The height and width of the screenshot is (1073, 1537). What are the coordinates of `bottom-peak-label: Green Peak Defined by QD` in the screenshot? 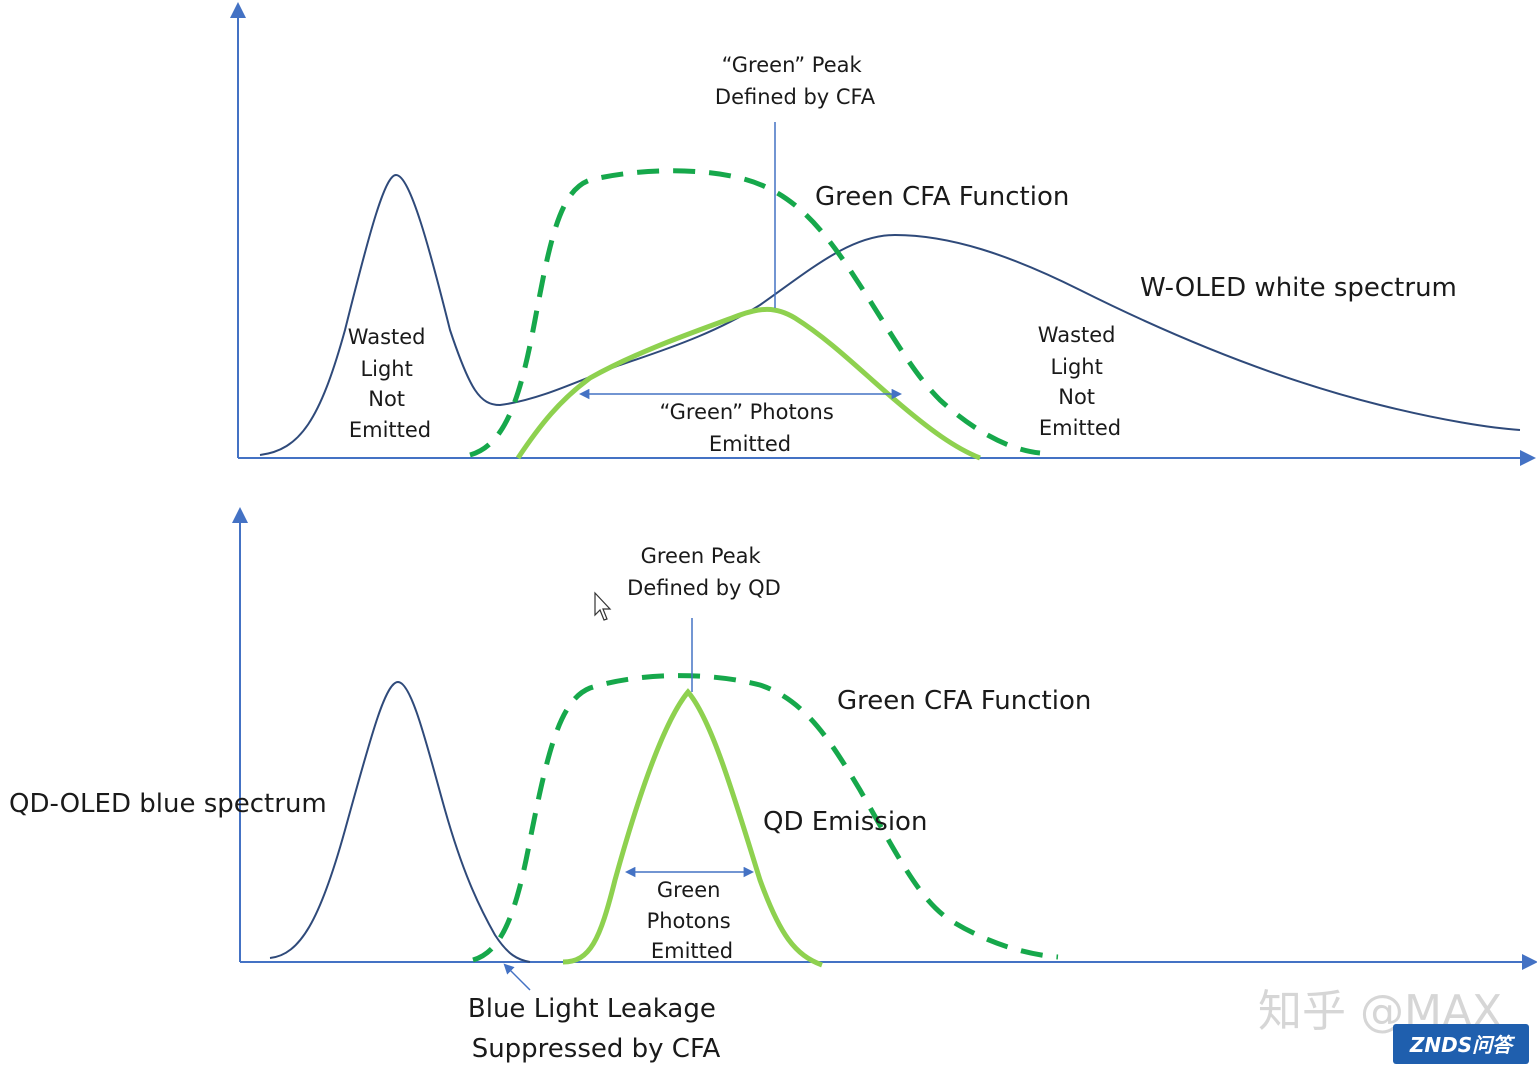 It's located at (704, 572).